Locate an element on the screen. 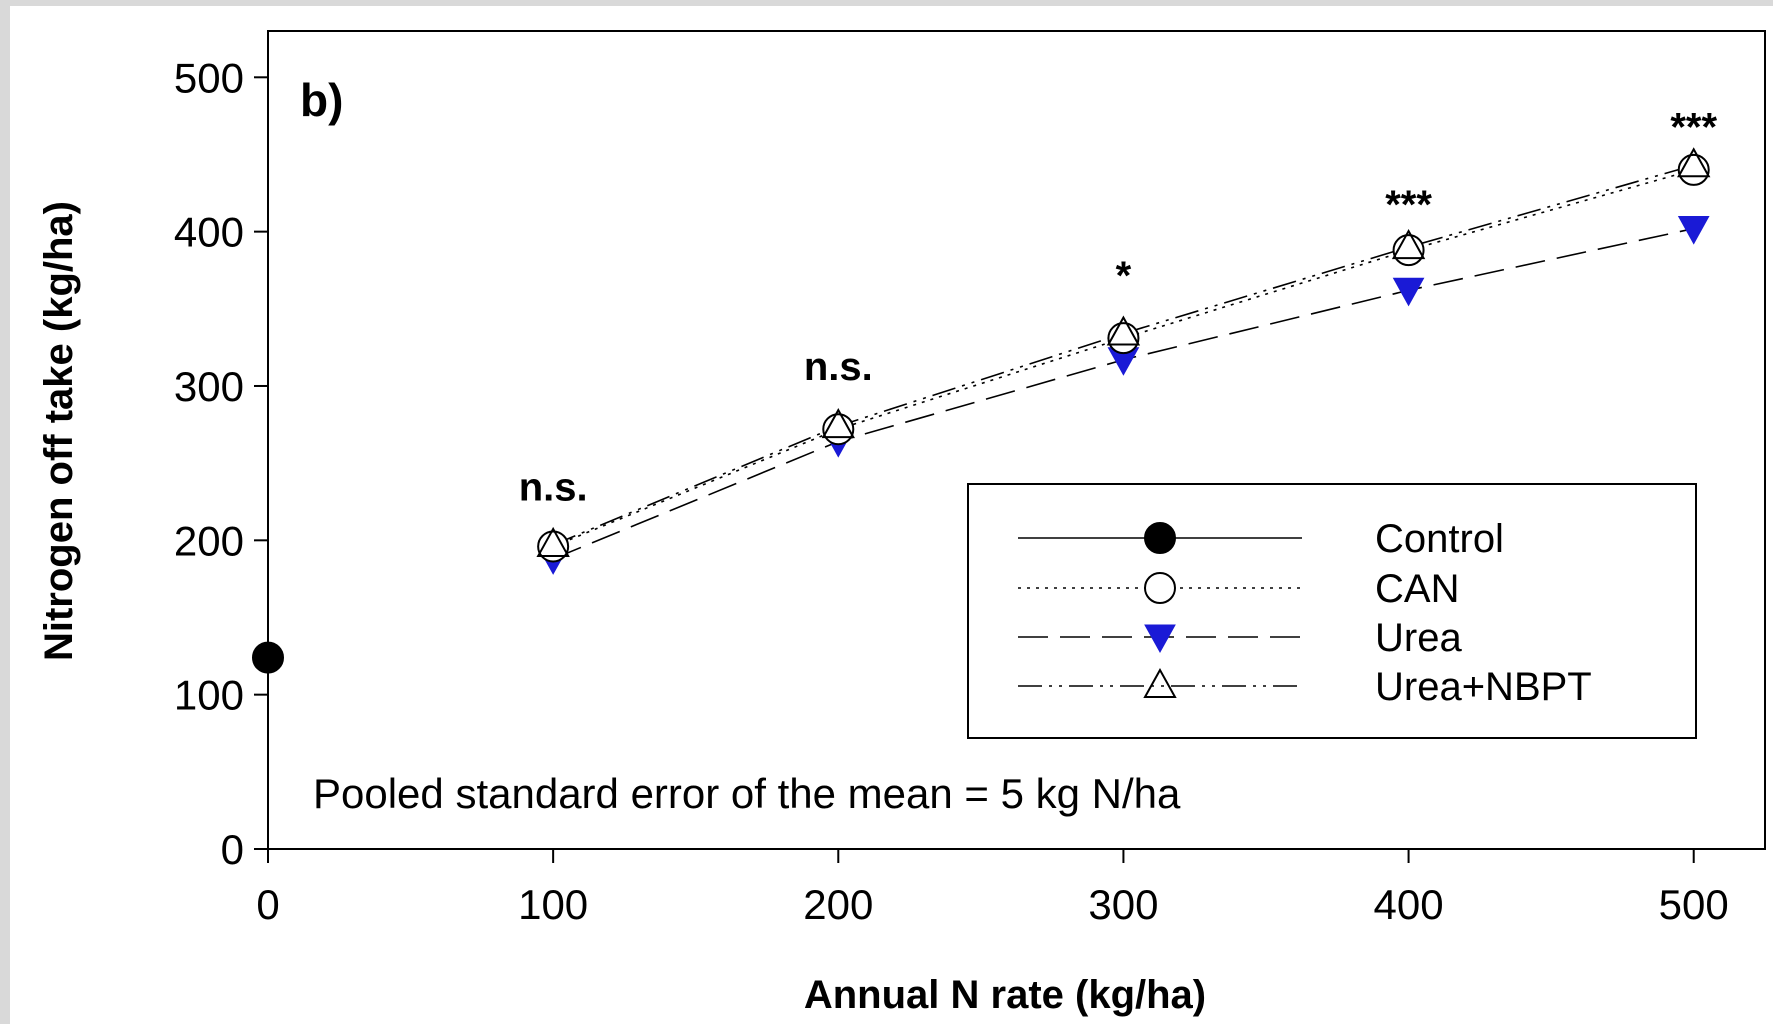 The width and height of the screenshot is (1773, 1024). x-tick-label: 400 is located at coordinates (1409, 904).